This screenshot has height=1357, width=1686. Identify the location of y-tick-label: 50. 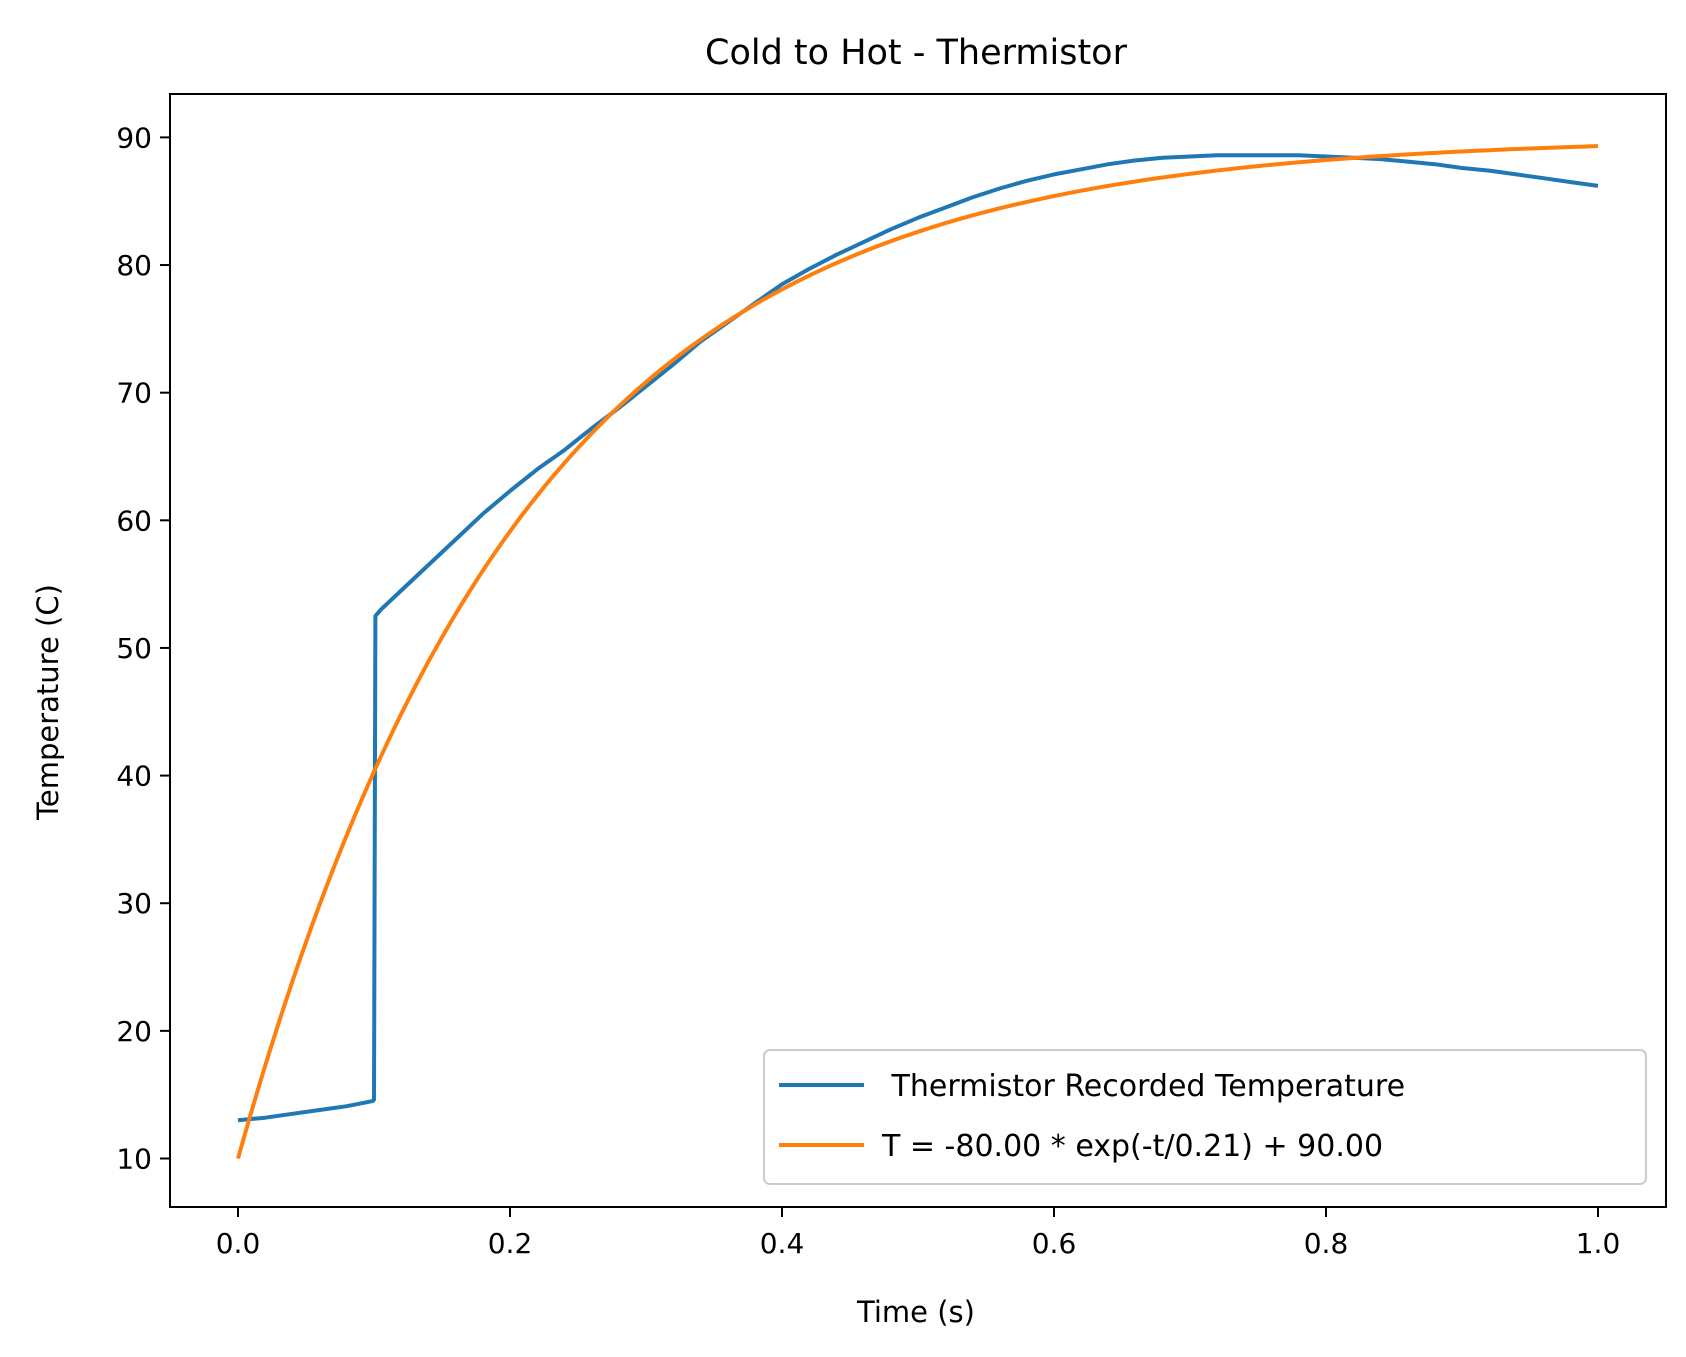
(134, 648).